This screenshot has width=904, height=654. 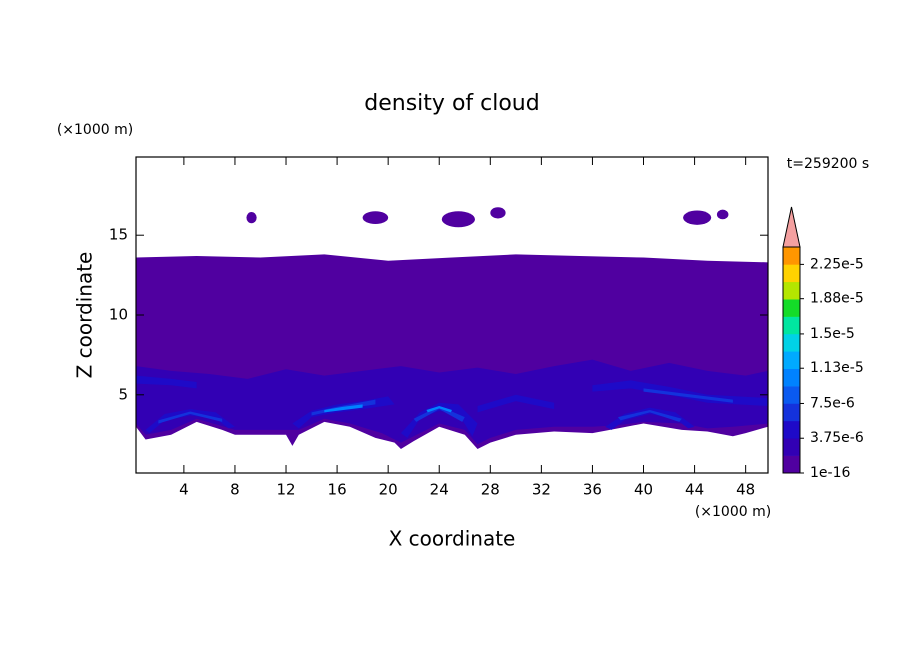 What do you see at coordinates (837, 299) in the screenshot?
I see `colorbar-tick-label: 1.88e-5` at bounding box center [837, 299].